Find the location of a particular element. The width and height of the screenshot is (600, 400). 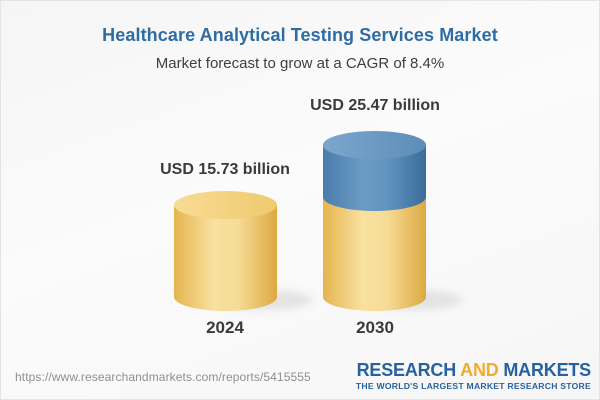

logo-wordmark: RESEARCH AND MARKETS is located at coordinates (474, 370).